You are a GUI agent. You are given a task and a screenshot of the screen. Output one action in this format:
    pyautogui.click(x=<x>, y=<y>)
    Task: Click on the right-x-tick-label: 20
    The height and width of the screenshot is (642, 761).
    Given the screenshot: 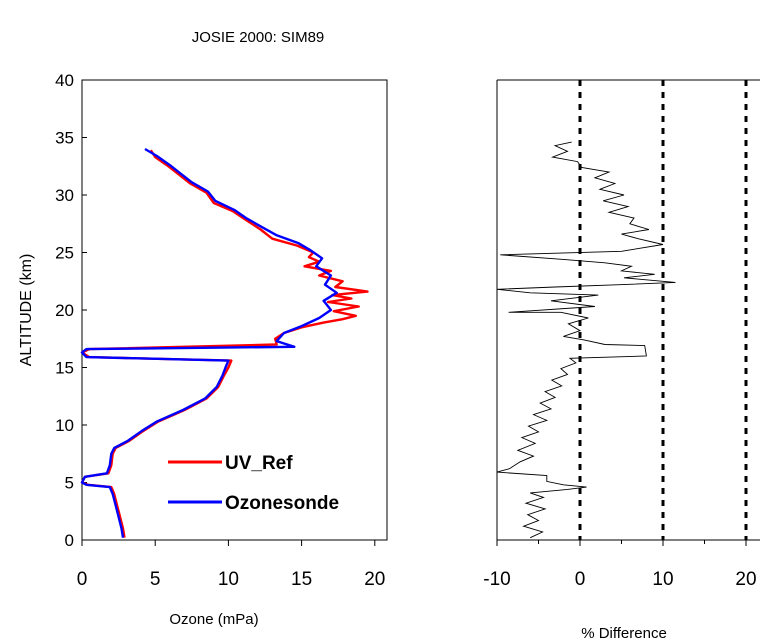 What is the action you would take?
    pyautogui.click(x=745, y=579)
    